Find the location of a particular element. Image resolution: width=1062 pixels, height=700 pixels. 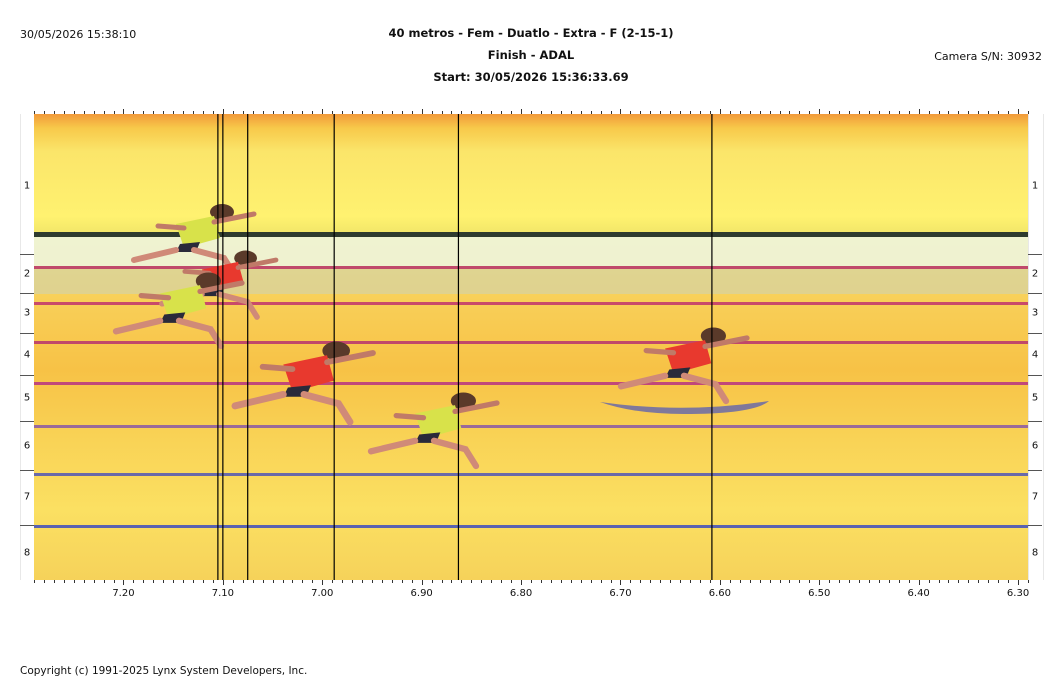

time-axis-label: 6.40 is located at coordinates (918, 593).